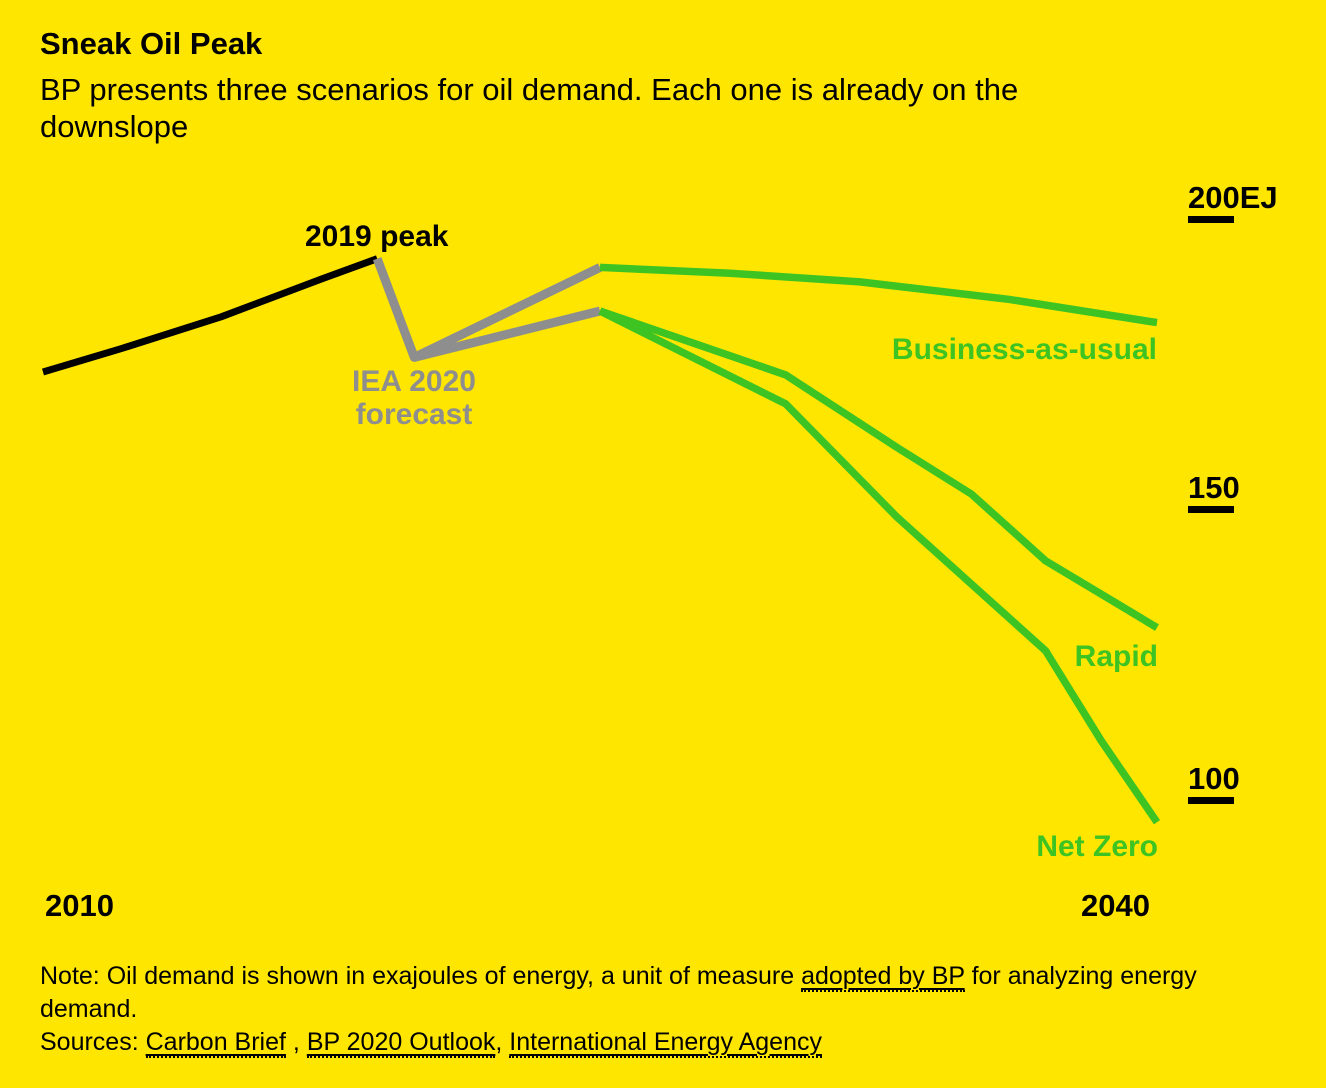 The image size is (1326, 1088). I want to click on series-line-business-as-usual, so click(878, 295).